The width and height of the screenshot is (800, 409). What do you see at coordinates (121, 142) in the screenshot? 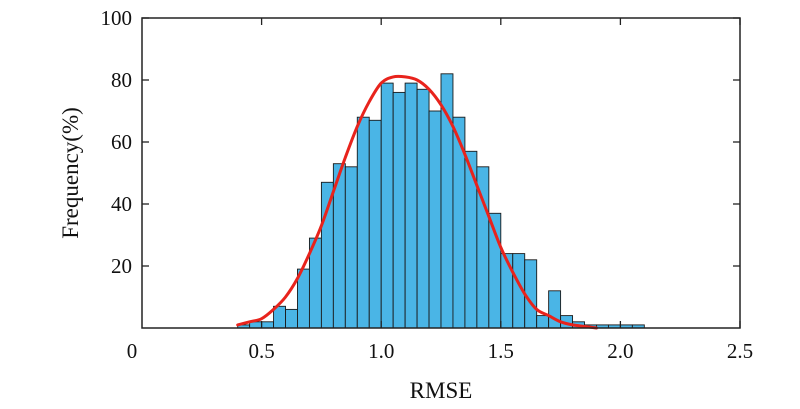
I see `y-tick-label-3: 60` at bounding box center [121, 142].